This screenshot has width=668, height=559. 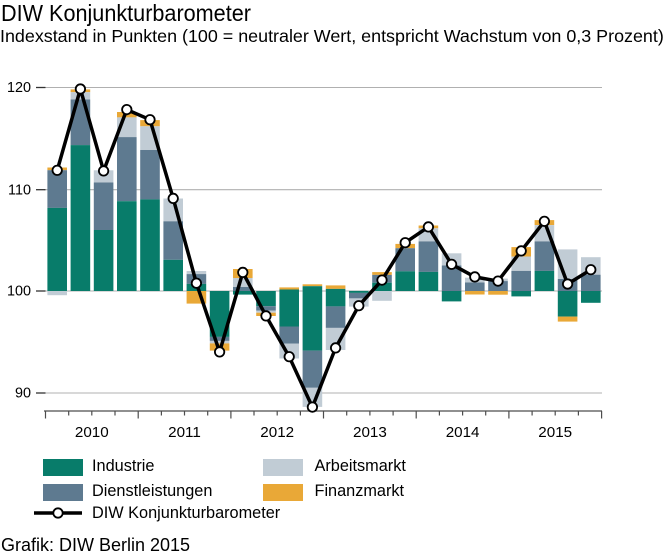 What do you see at coordinates (19, 88) in the screenshot?
I see `svg-text: 120` at bounding box center [19, 88].